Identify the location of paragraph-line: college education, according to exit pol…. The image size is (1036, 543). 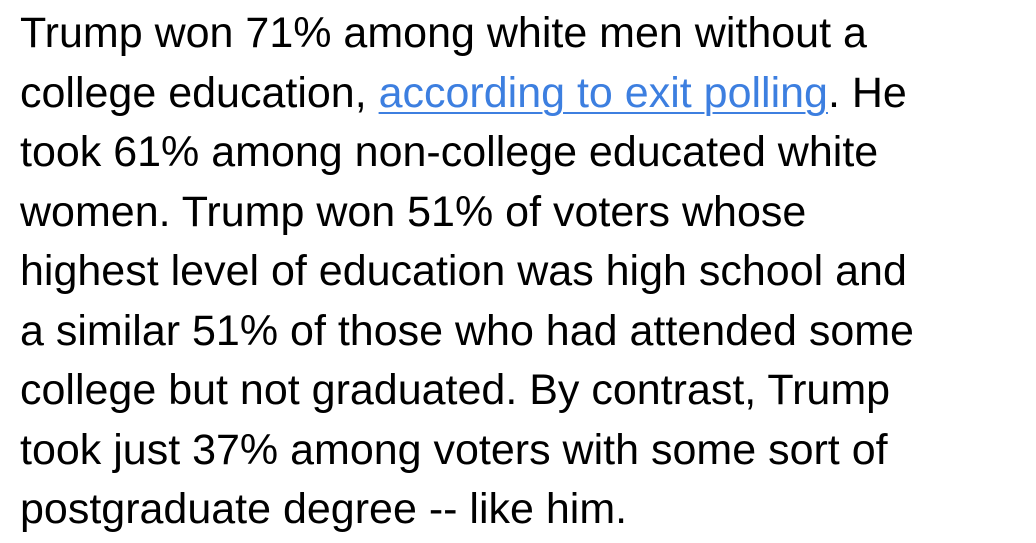
(467, 94).